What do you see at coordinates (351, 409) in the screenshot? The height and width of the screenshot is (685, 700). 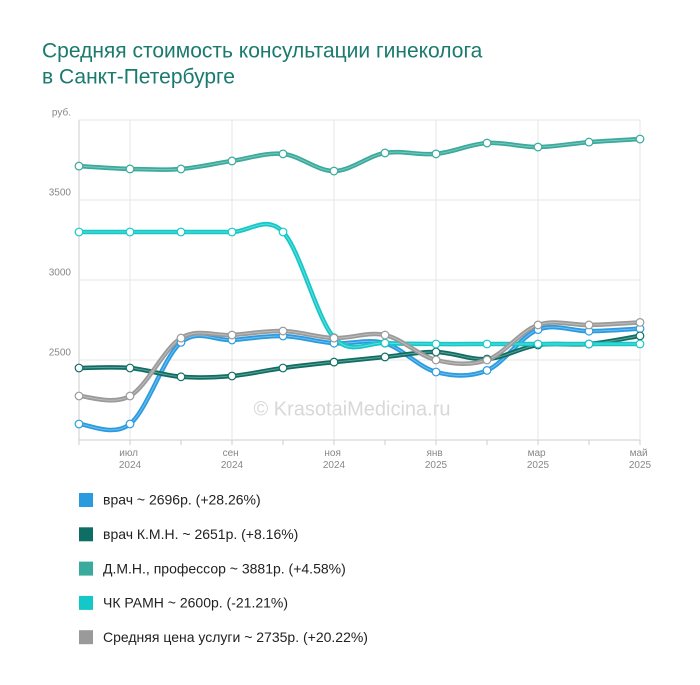 I see `watermark: © KrasotaiMedicina.ru` at bounding box center [351, 409].